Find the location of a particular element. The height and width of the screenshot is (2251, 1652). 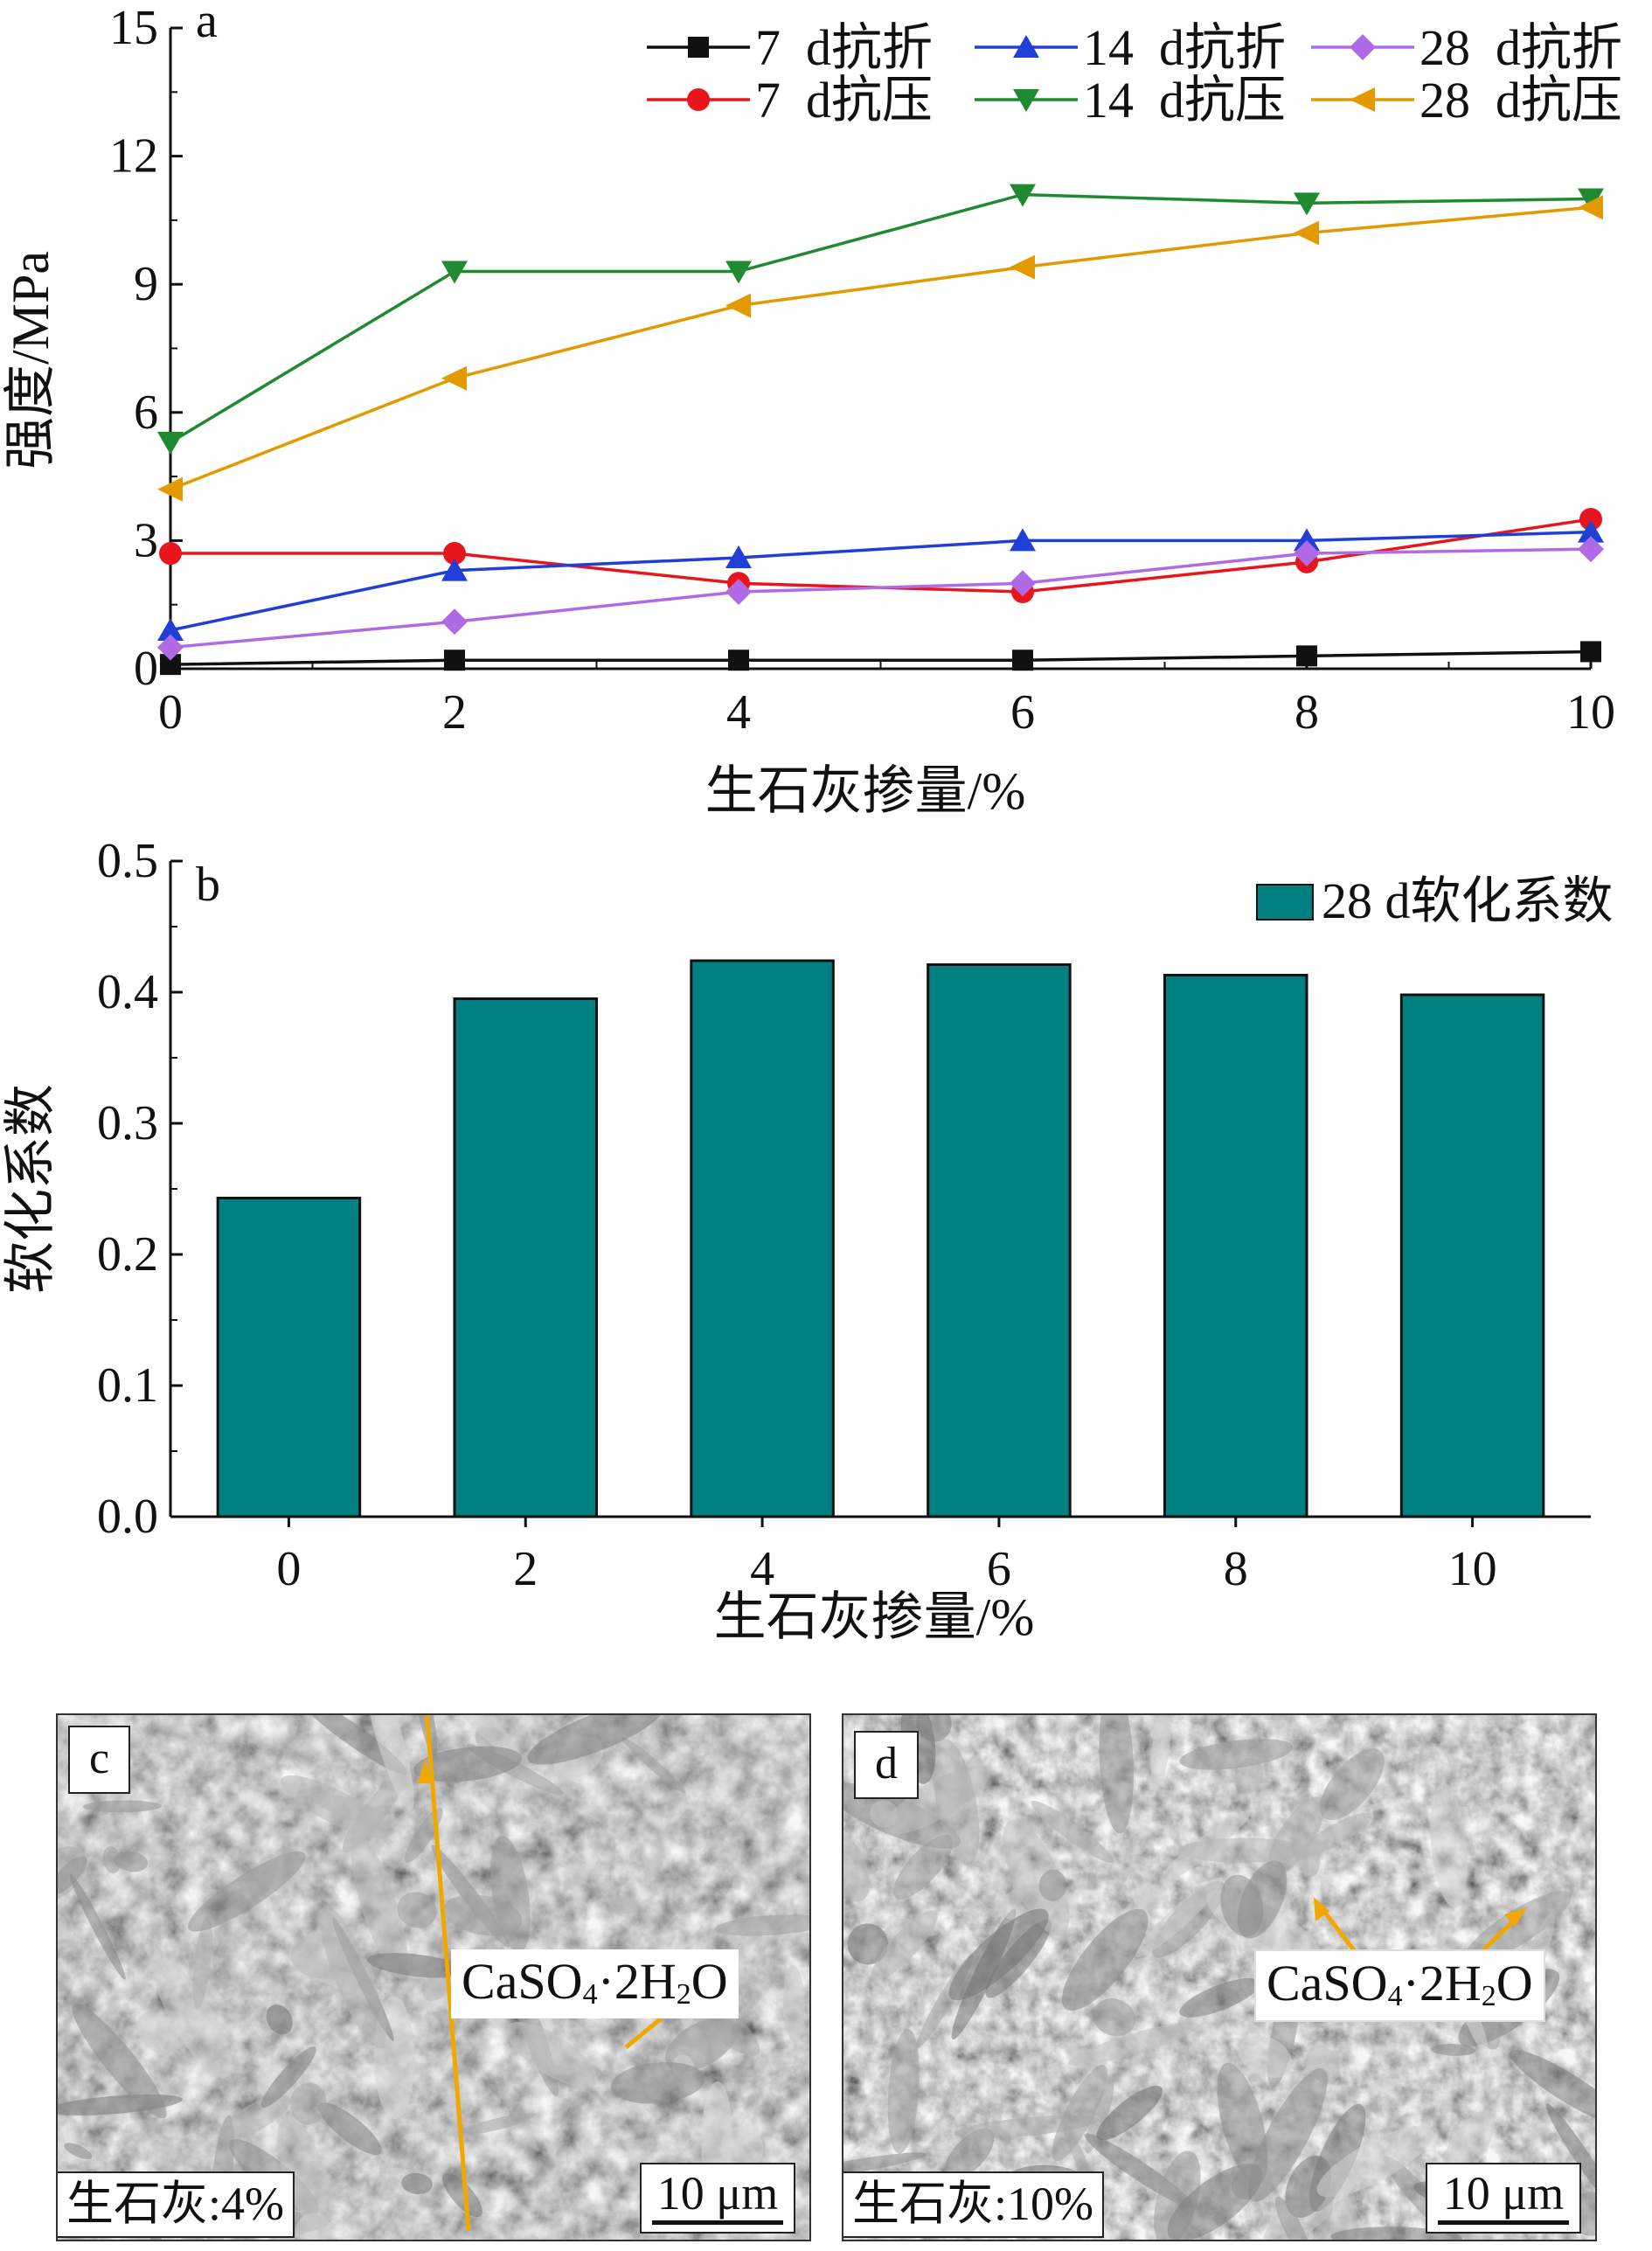

chart-a-xtick-label: 4 is located at coordinates (739, 712).